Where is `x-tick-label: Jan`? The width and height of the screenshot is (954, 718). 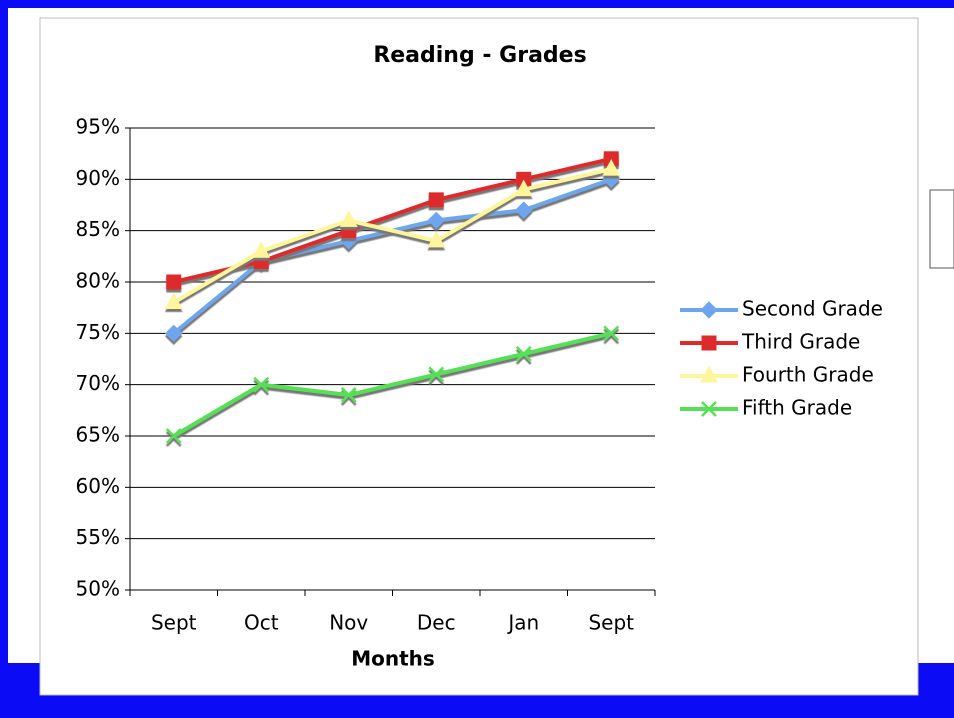
x-tick-label: Jan is located at coordinates (522, 623).